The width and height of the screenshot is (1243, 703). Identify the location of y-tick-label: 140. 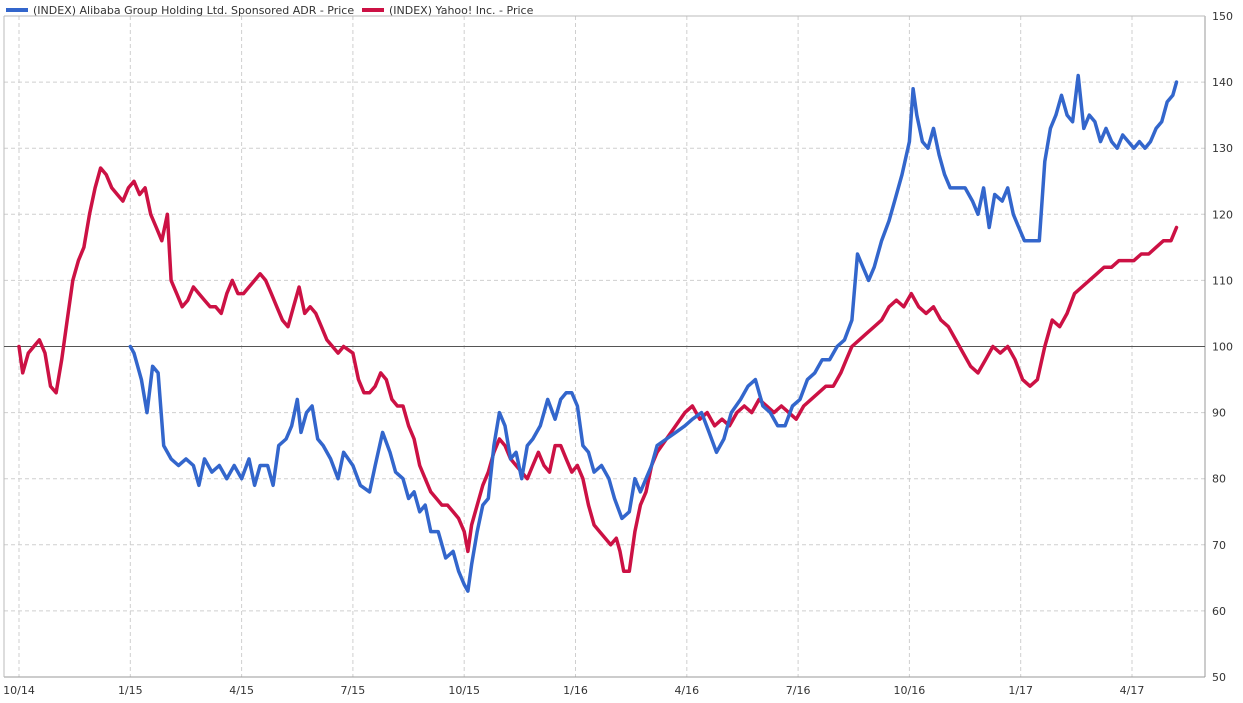
(1222, 82).